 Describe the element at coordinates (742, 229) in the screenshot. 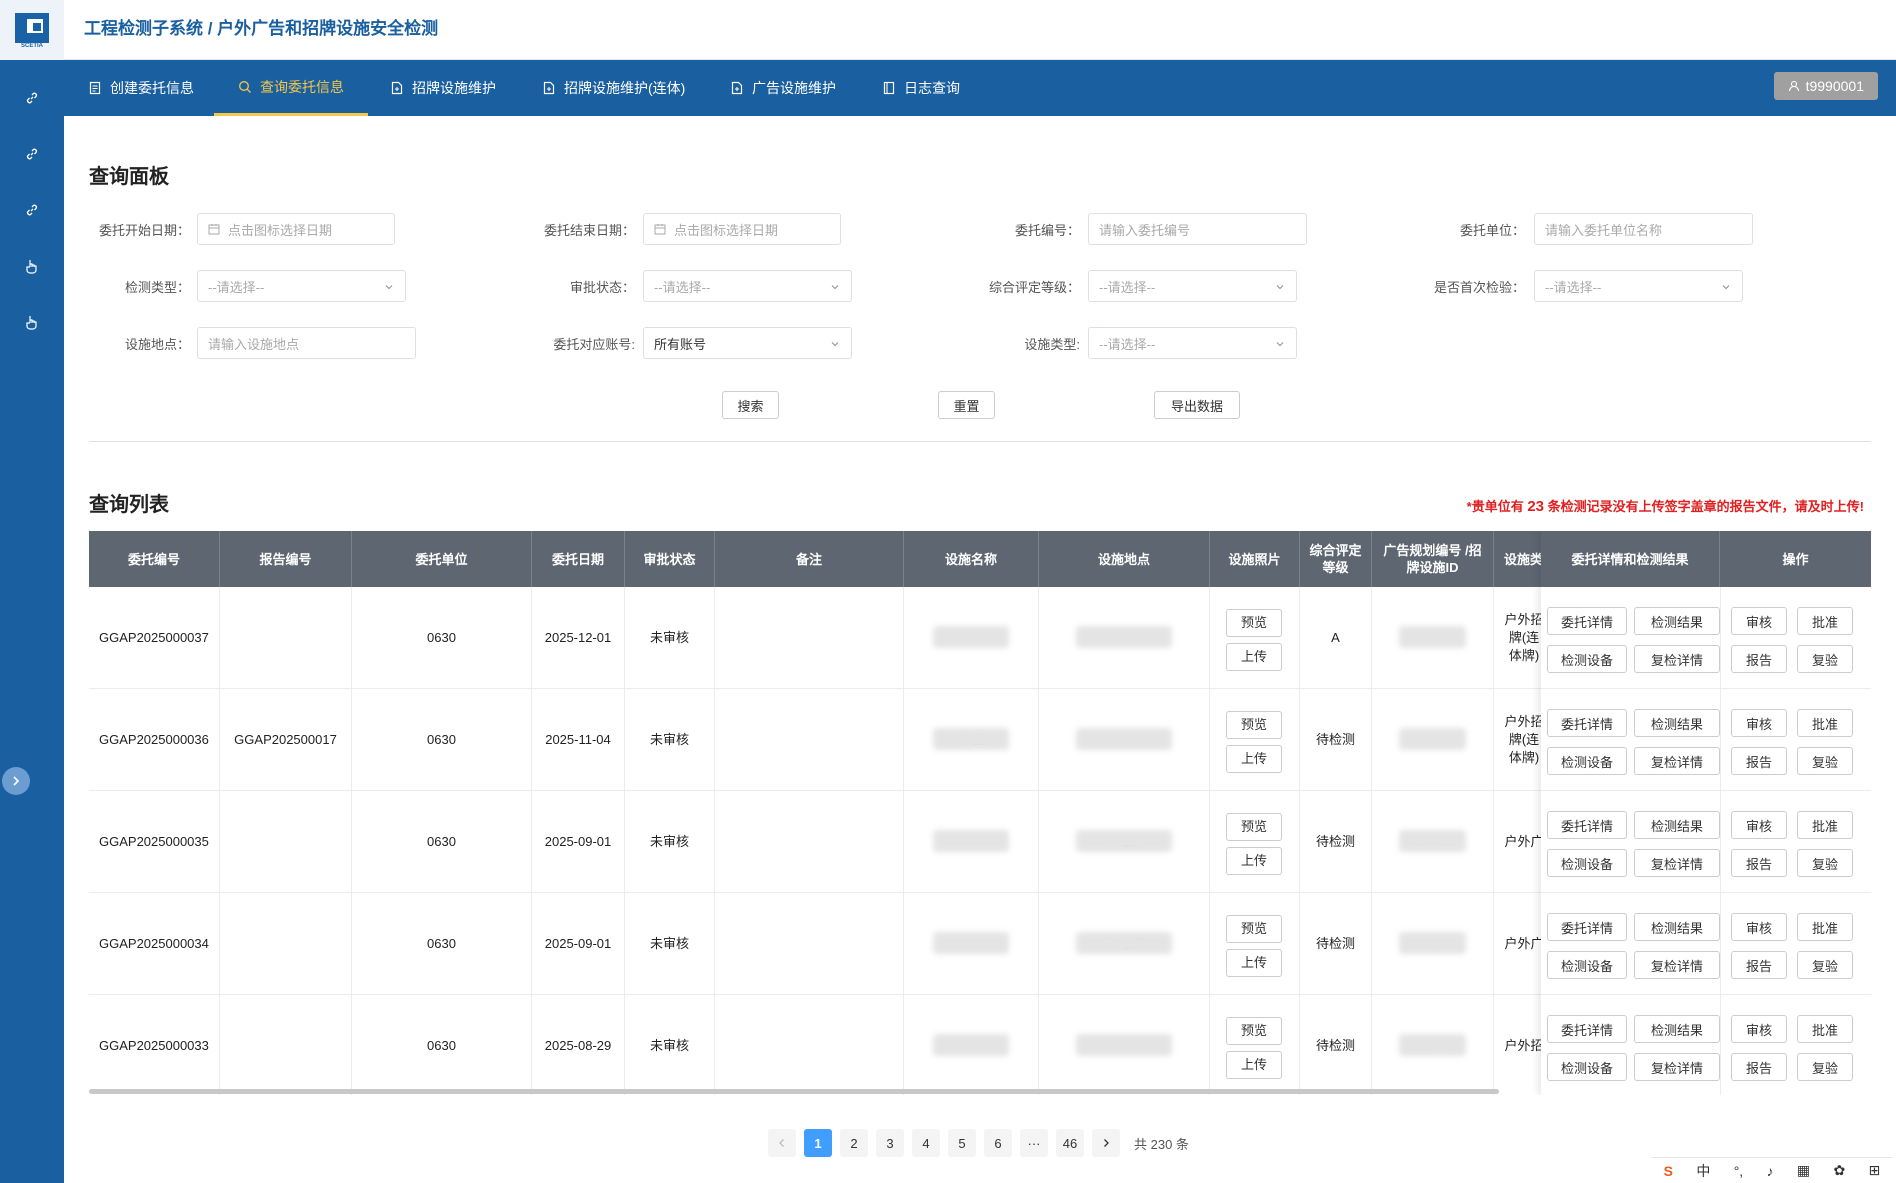

I see `end-date-input: 点击图标选择日期` at that location.